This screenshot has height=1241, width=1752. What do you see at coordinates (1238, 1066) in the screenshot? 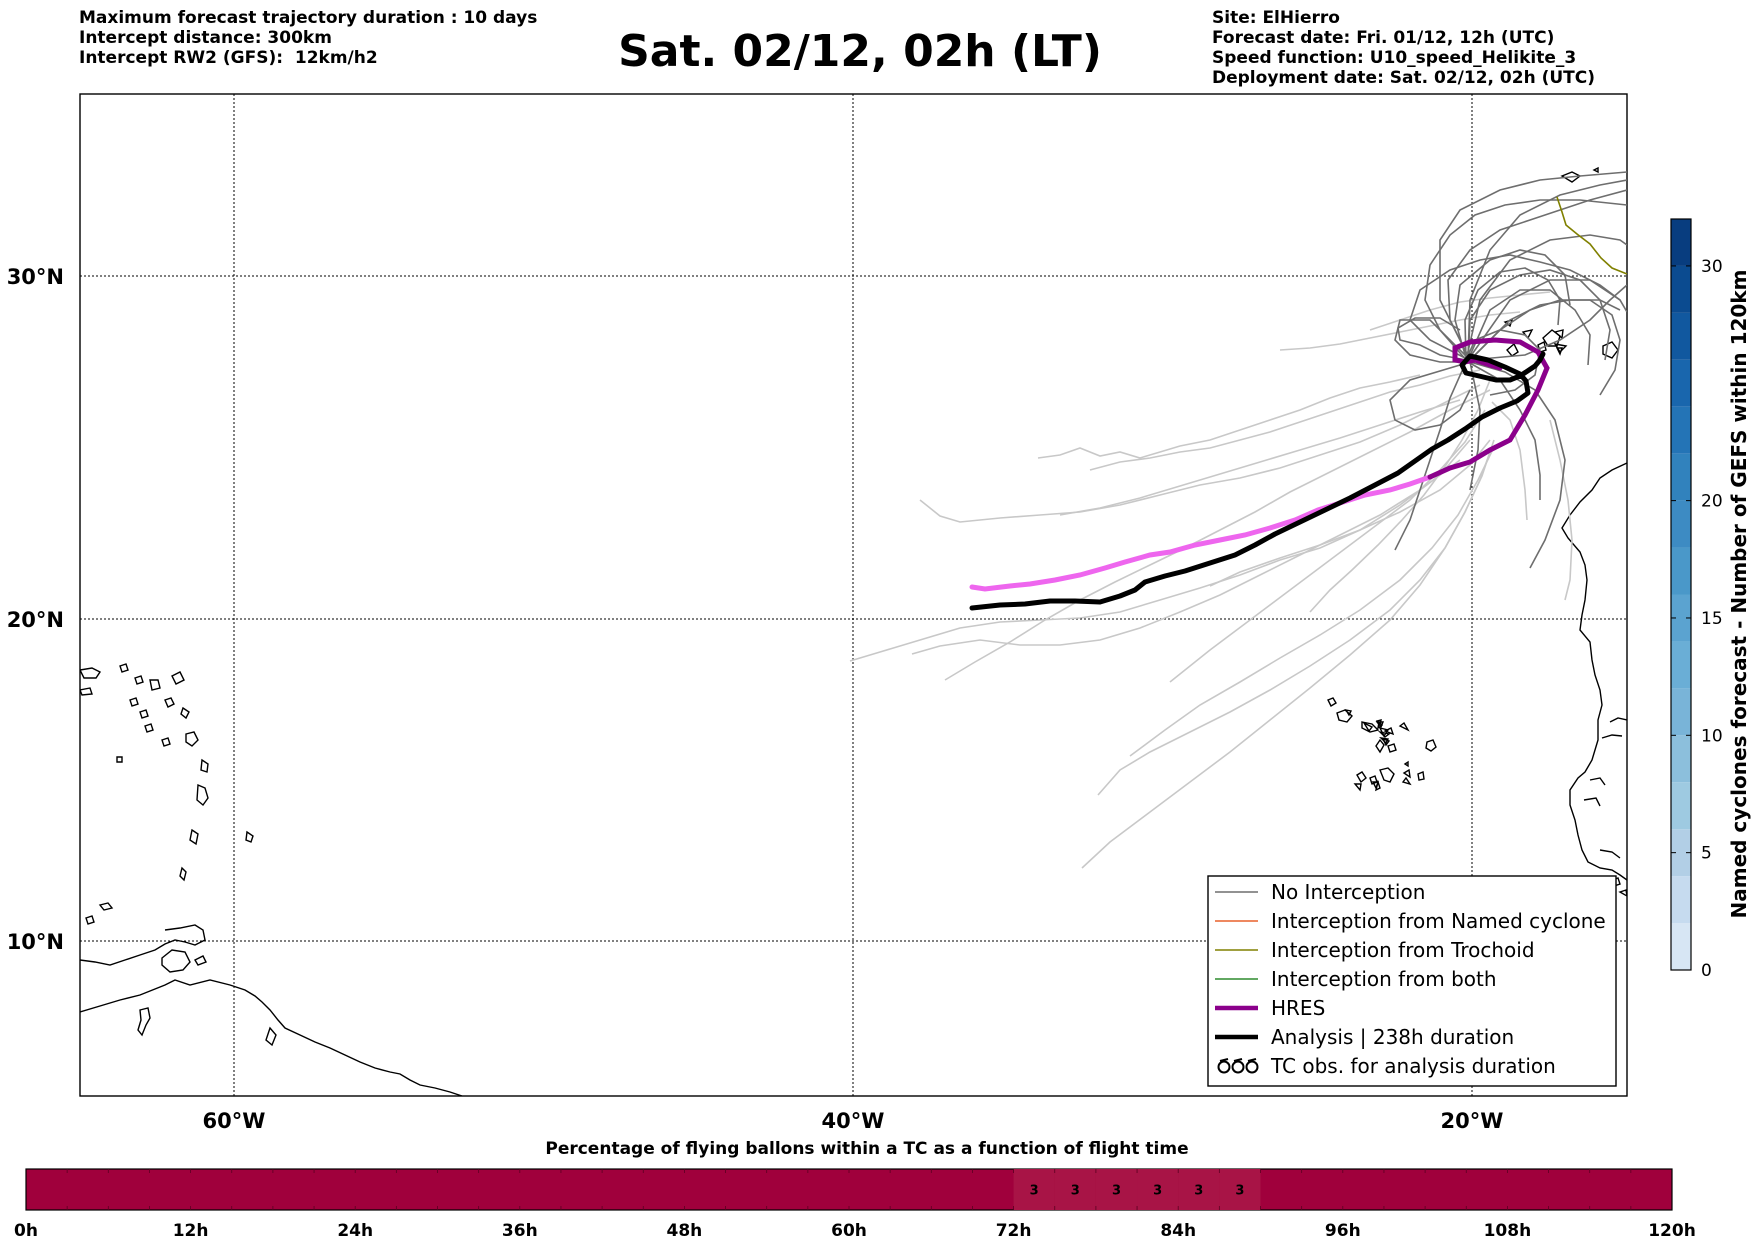
I see `tc-obs-symbol-icon` at bounding box center [1238, 1066].